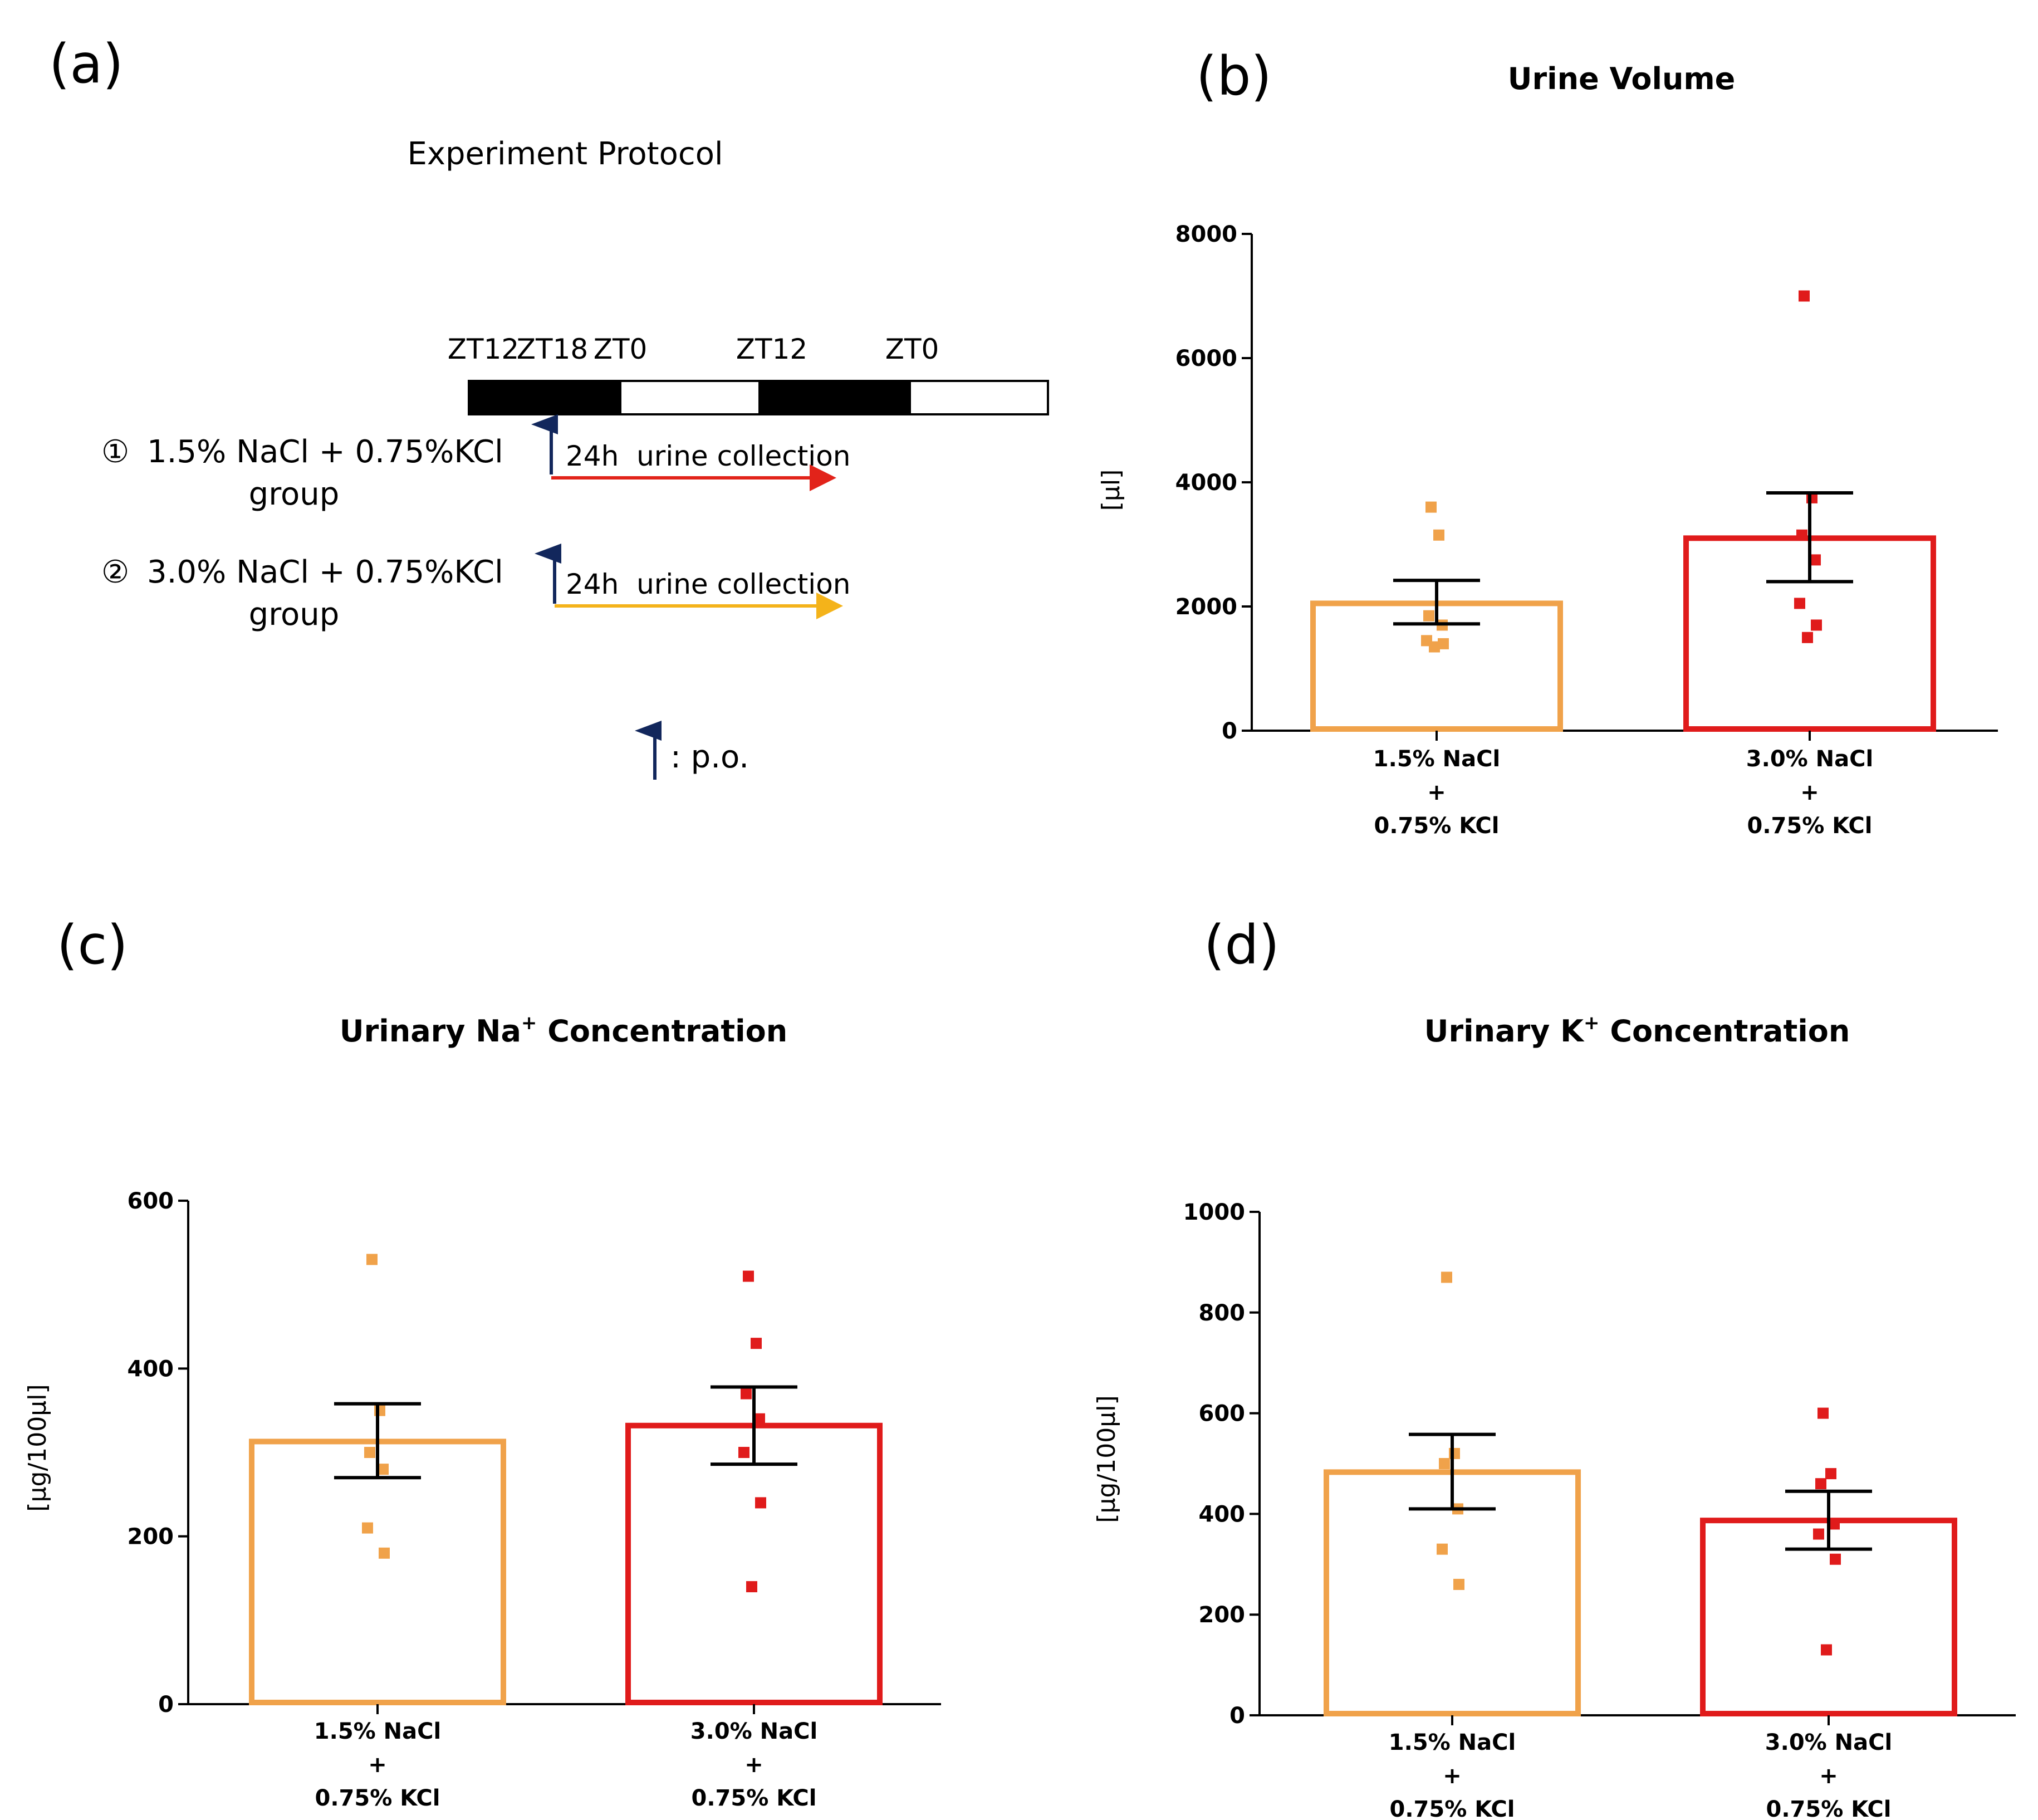  What do you see at coordinates (1504, 1032) in the screenshot?
I see `chart-title-text: Urinary K` at bounding box center [1504, 1032].